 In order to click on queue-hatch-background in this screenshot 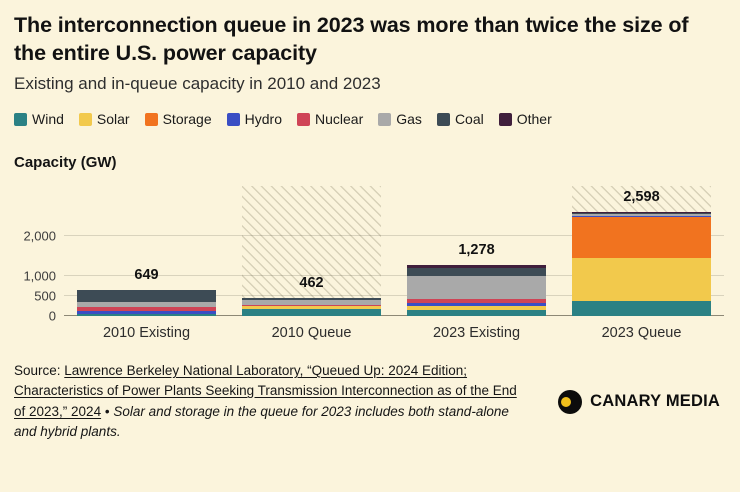, I will do `click(311, 251)`.